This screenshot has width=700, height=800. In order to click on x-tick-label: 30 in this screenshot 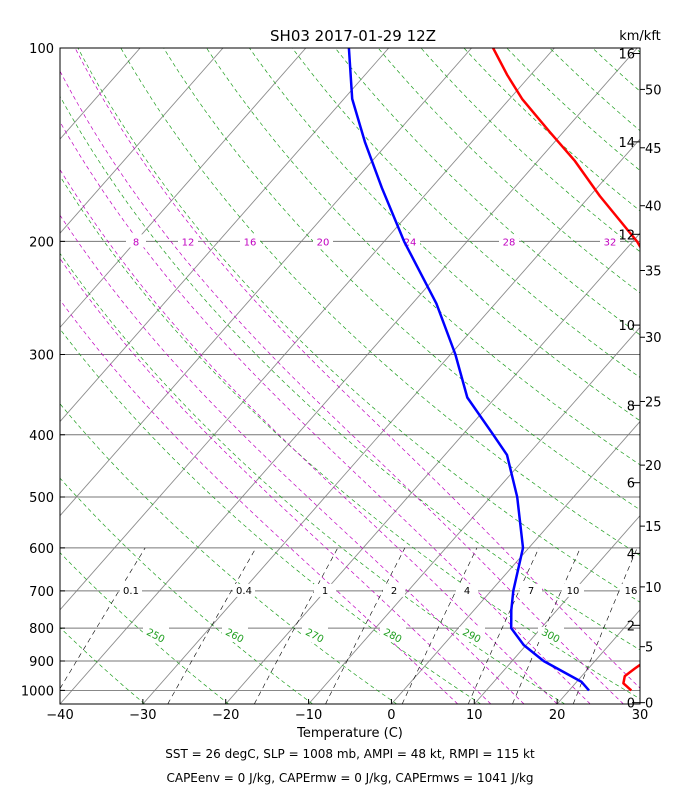, I will do `click(640, 715)`.